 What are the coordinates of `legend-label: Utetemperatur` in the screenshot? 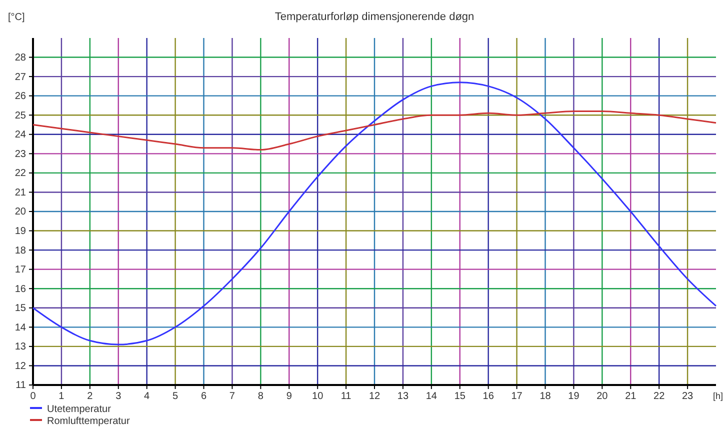 It's located at (79, 409).